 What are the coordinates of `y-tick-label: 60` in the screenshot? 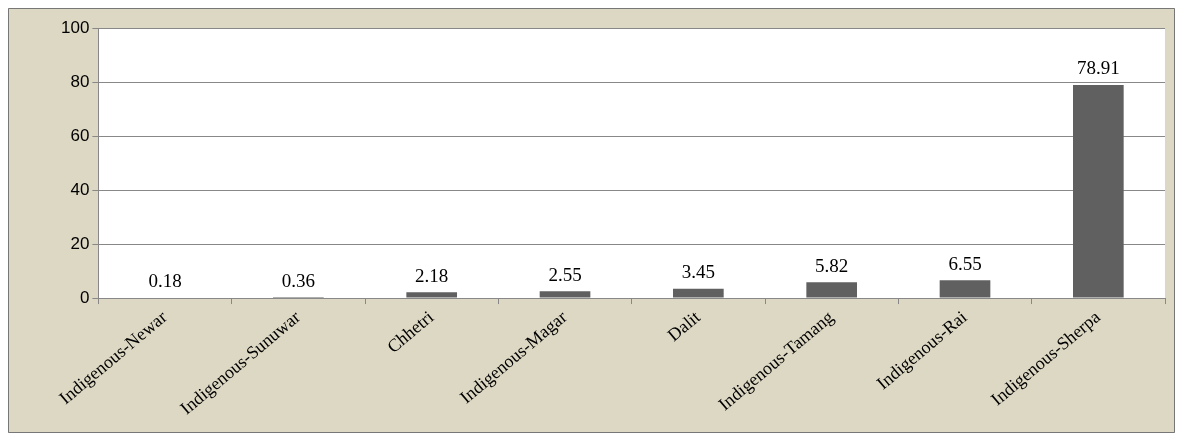 It's located at (80, 135).